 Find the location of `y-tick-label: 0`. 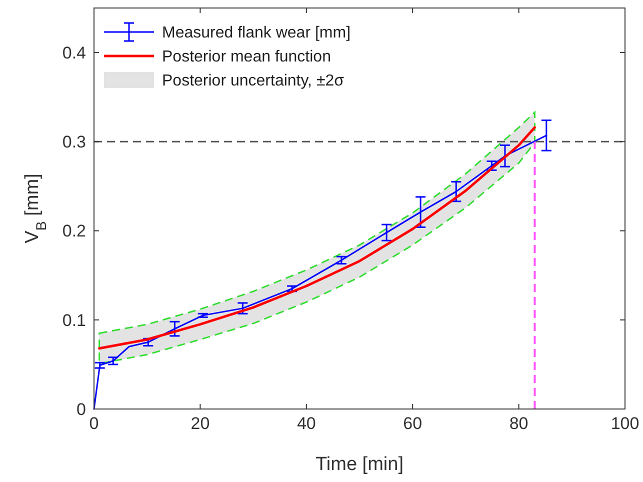

y-tick-label: 0 is located at coordinates (81, 409).